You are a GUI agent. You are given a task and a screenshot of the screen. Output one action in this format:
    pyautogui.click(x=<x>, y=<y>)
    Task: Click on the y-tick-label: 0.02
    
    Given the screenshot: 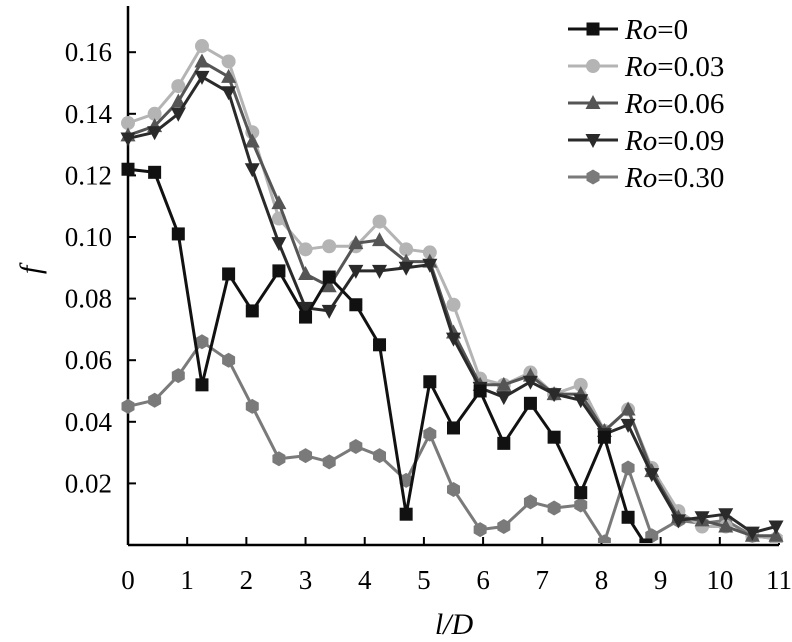 What is the action you would take?
    pyautogui.click(x=88, y=483)
    